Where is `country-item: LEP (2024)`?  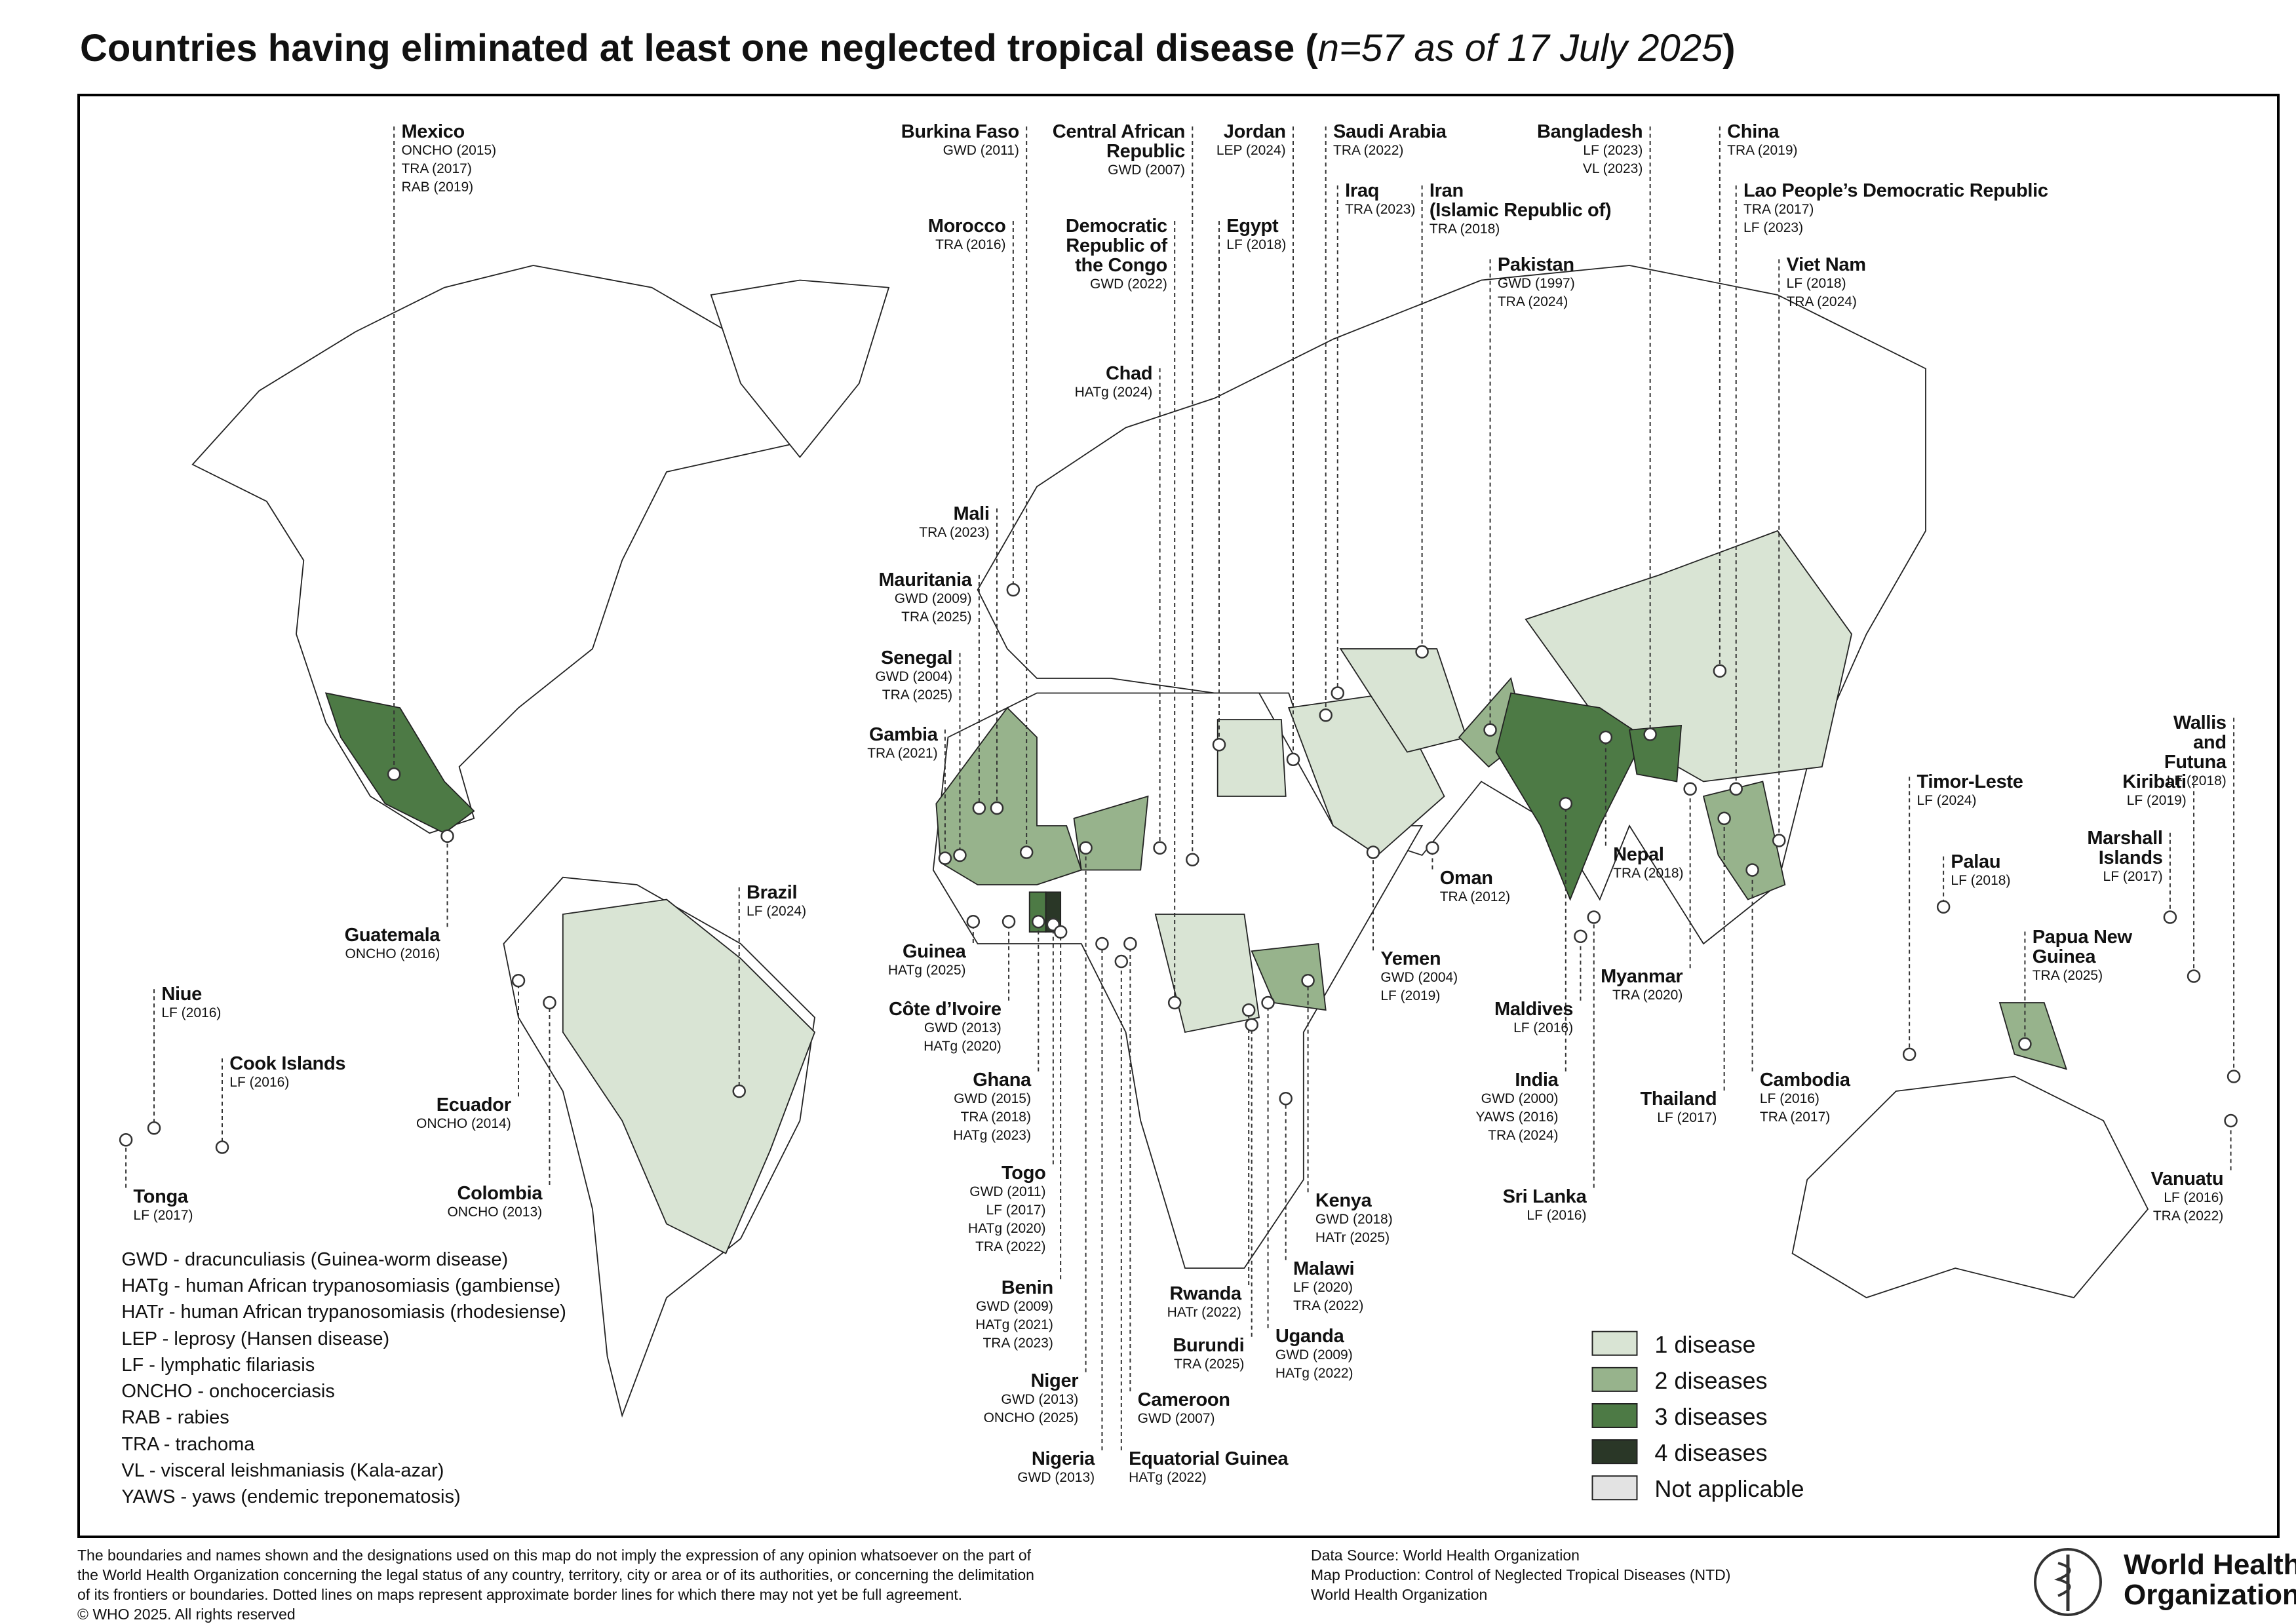 country-item: LEP (2024) is located at coordinates (1251, 150).